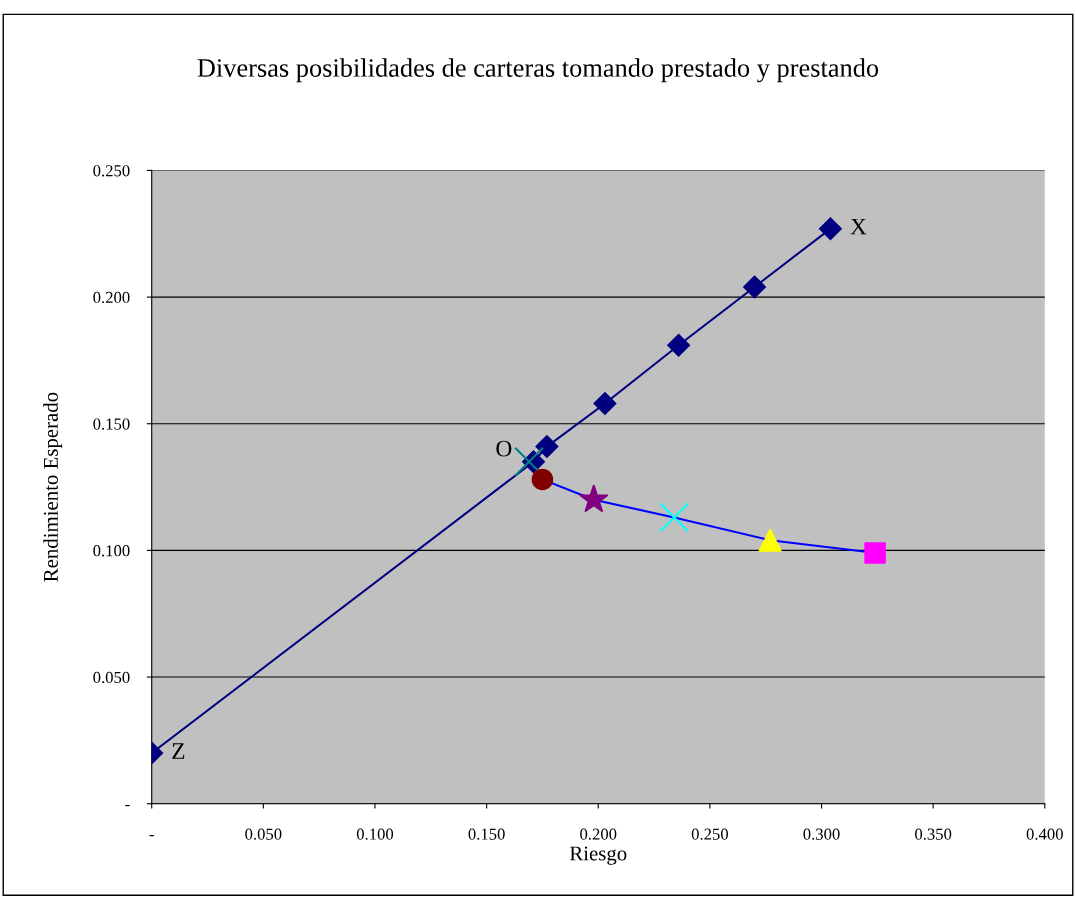  Describe the element at coordinates (127, 805) in the screenshot. I see `y-tick-label: -` at that location.